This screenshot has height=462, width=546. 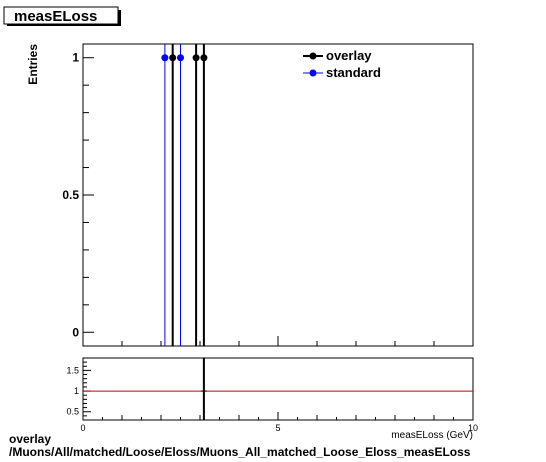 What do you see at coordinates (313, 73) in the screenshot?
I see `legend-marker-standard` at bounding box center [313, 73].